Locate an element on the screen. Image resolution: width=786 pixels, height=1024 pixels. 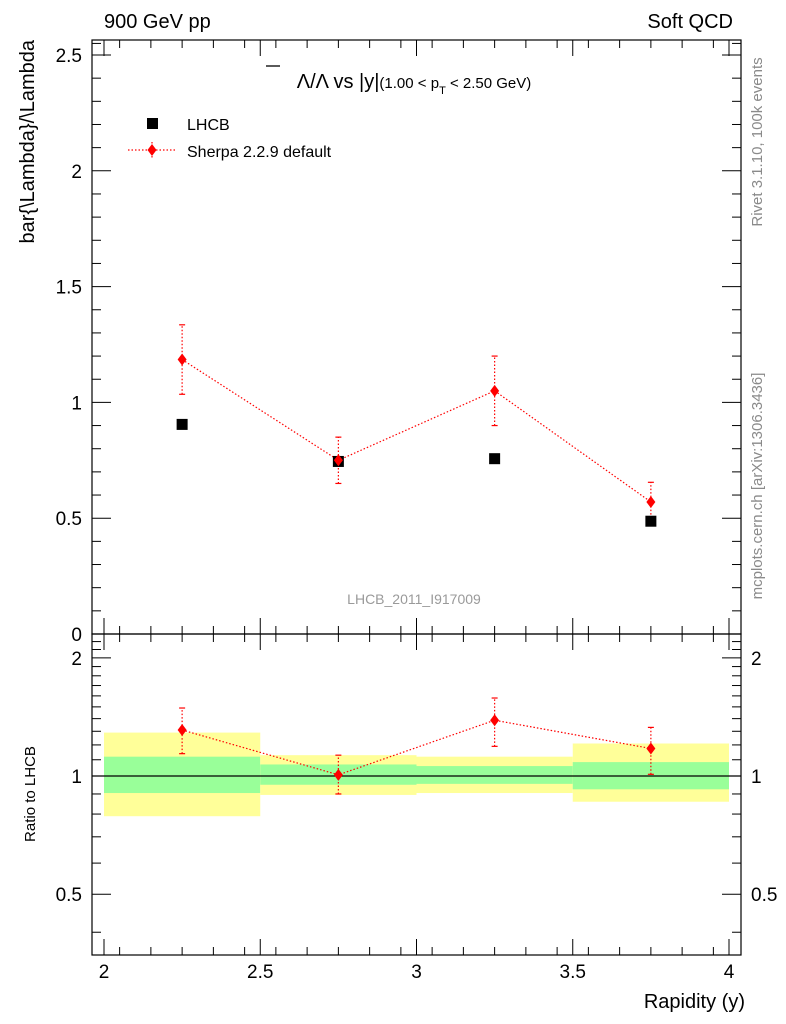
header-left: 900 GeV pp is located at coordinates (157, 22).